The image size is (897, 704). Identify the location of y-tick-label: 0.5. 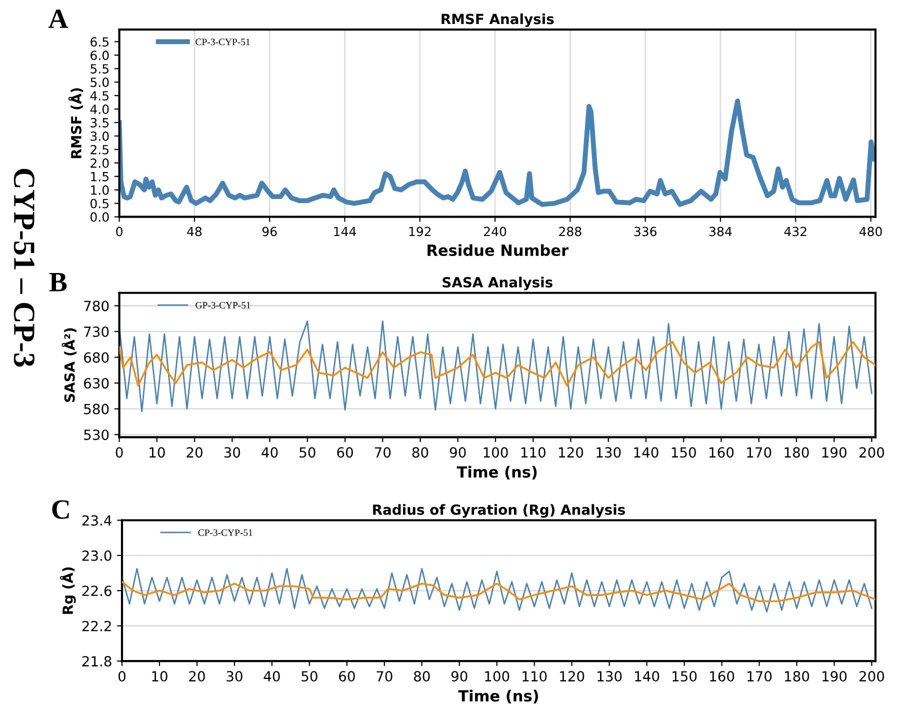
(99, 203).